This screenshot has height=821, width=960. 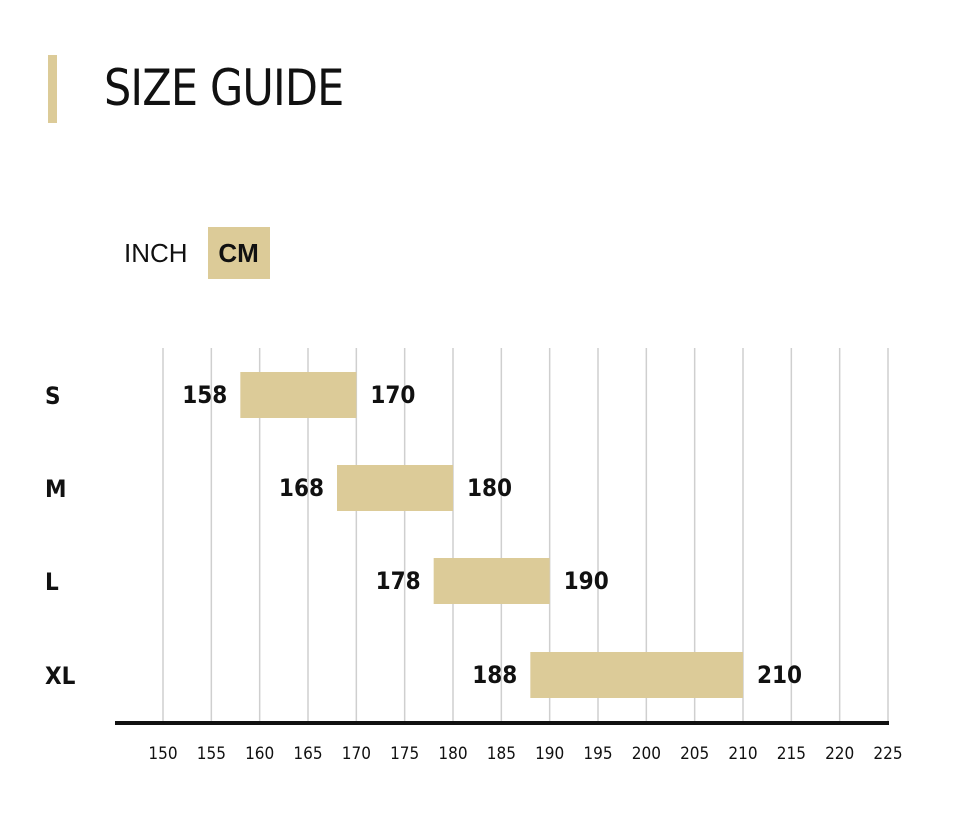 What do you see at coordinates (694, 754) in the screenshot?
I see `x-tick-label: 205` at bounding box center [694, 754].